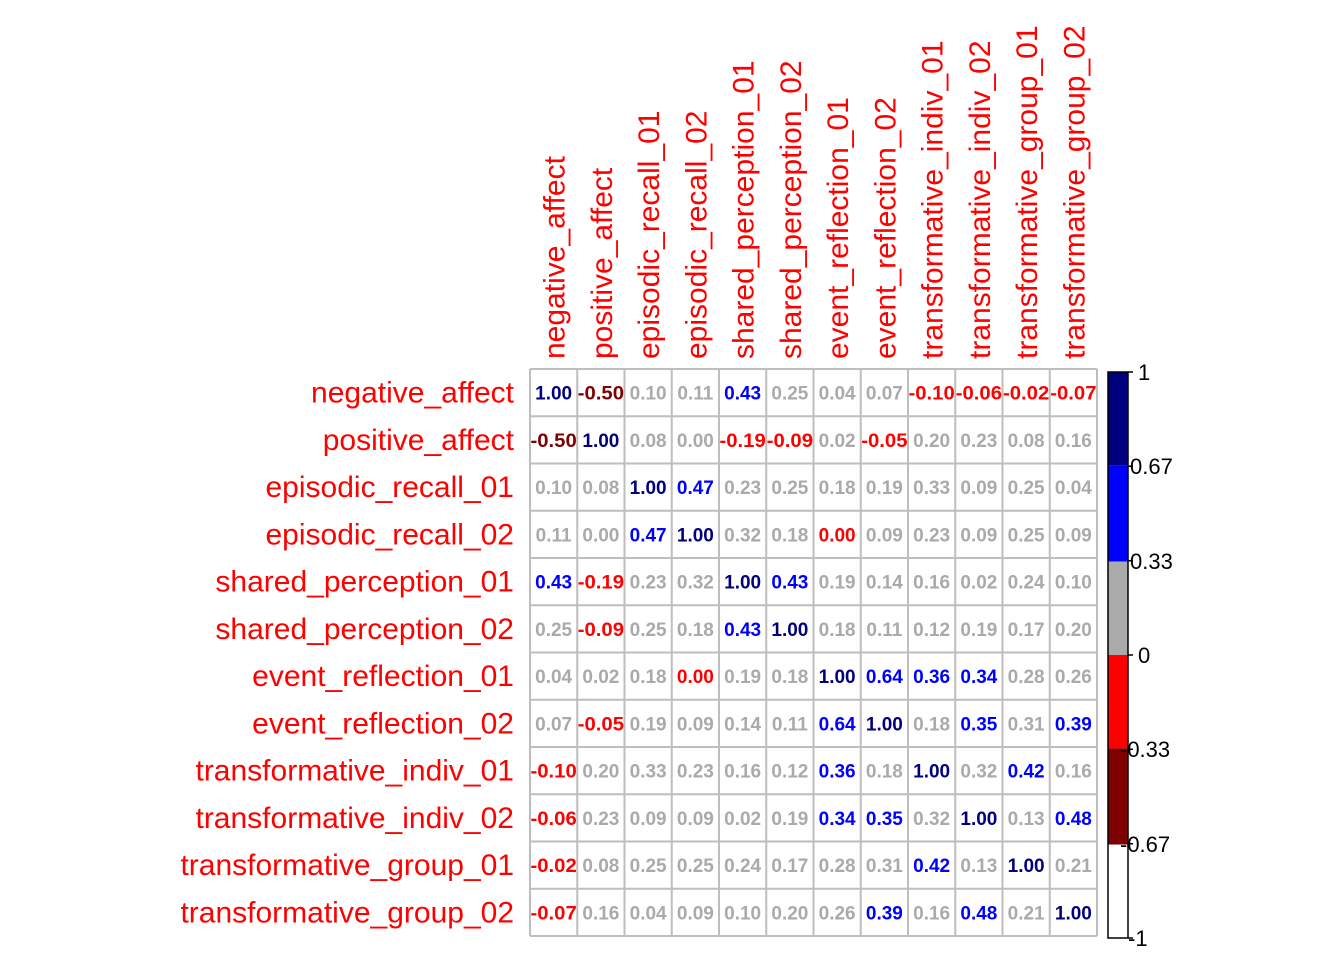  Describe the element at coordinates (980, 199) in the screenshot. I see `column-label: transformative_indiv_02` at that location.